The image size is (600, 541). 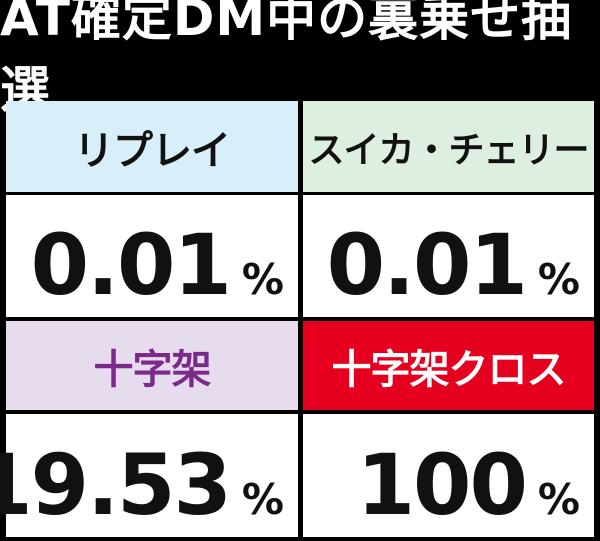 What do you see at coordinates (152, 365) in the screenshot?
I see `cell-label: 十字架` at bounding box center [152, 365].